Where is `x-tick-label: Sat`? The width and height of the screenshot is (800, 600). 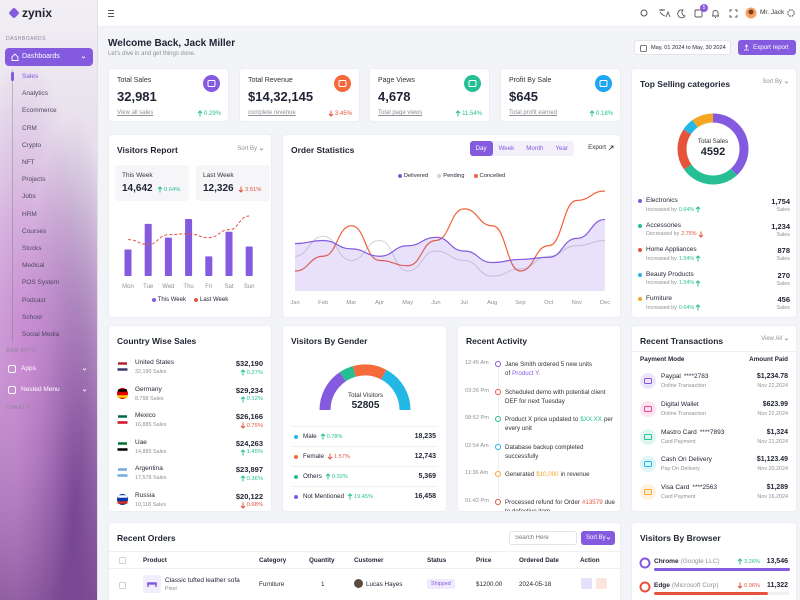 x-tick-label: Sat is located at coordinates (228, 287).